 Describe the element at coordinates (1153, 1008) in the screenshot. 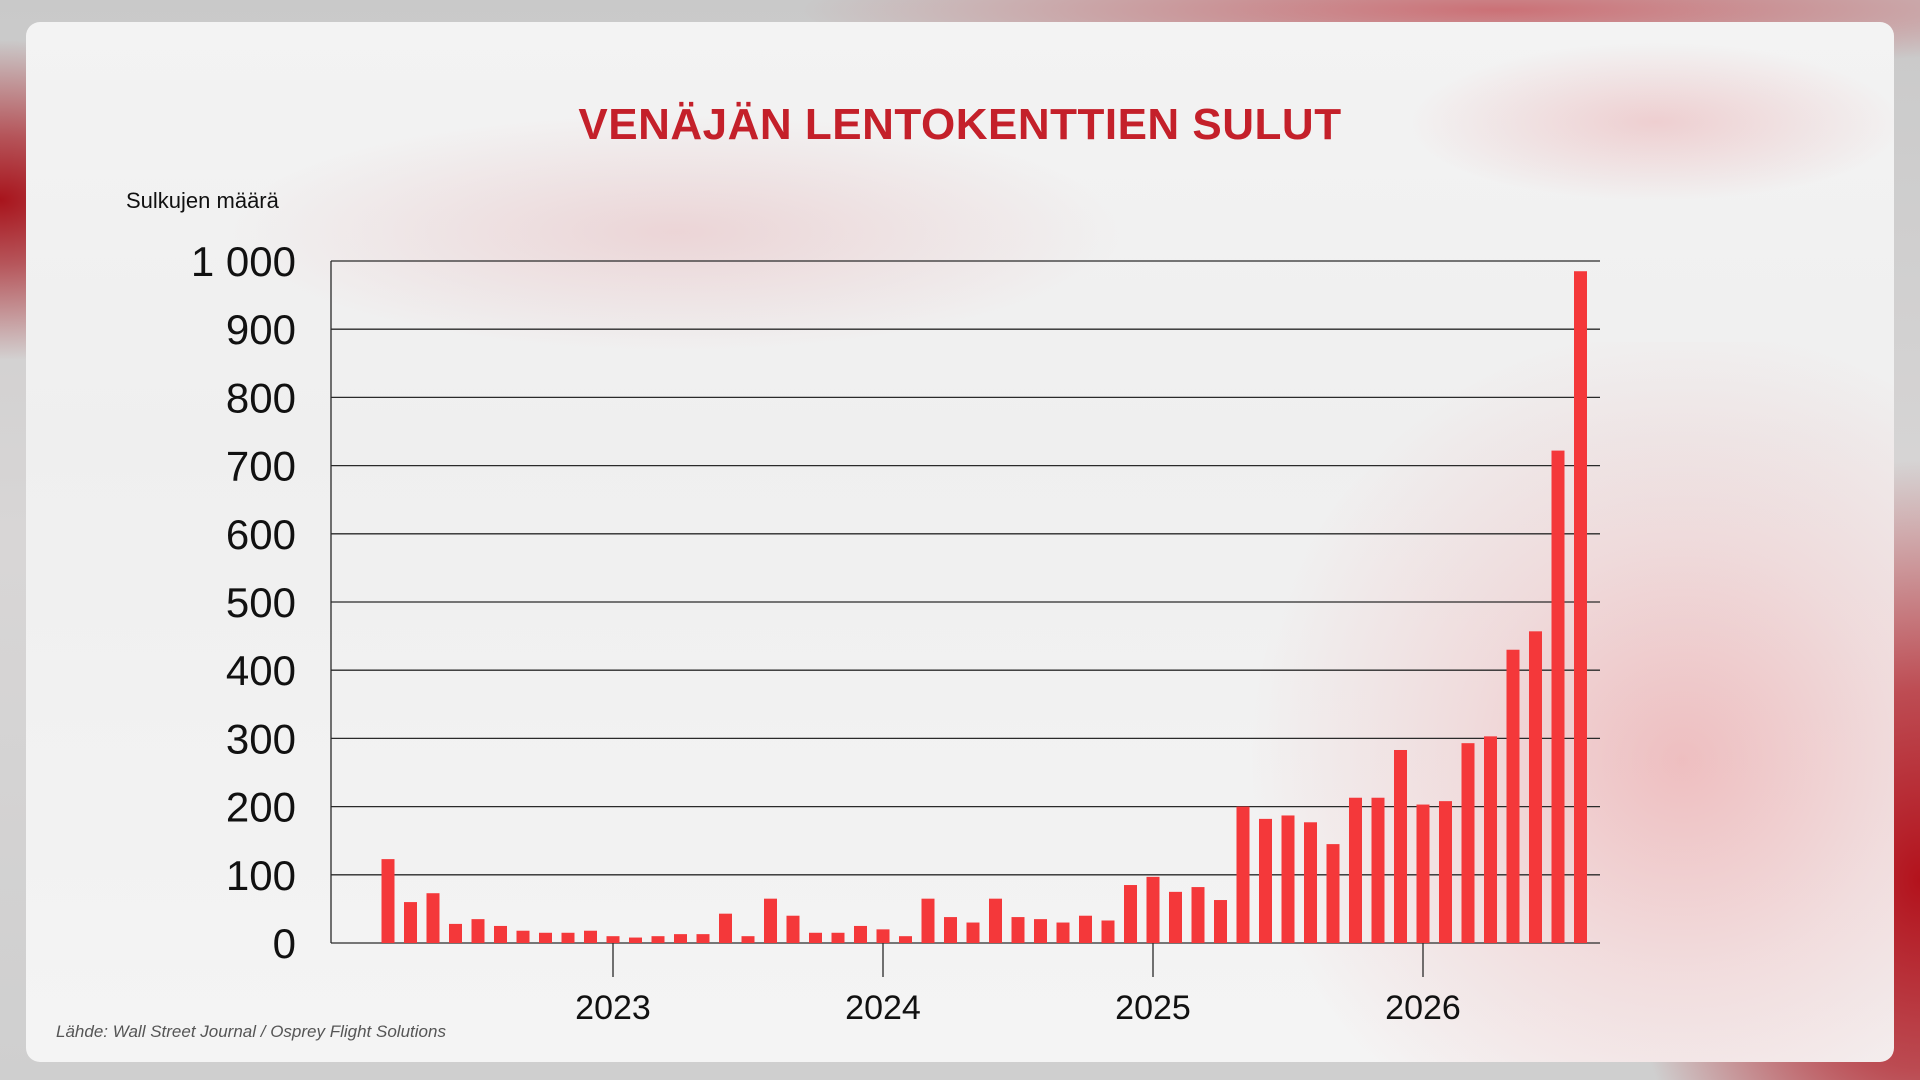

I see `x-tick-label: 2025` at that location.